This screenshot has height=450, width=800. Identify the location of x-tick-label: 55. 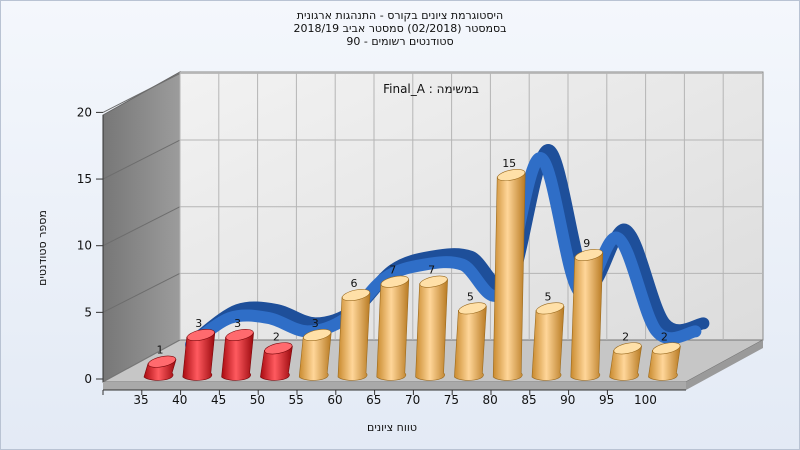
(296, 400).